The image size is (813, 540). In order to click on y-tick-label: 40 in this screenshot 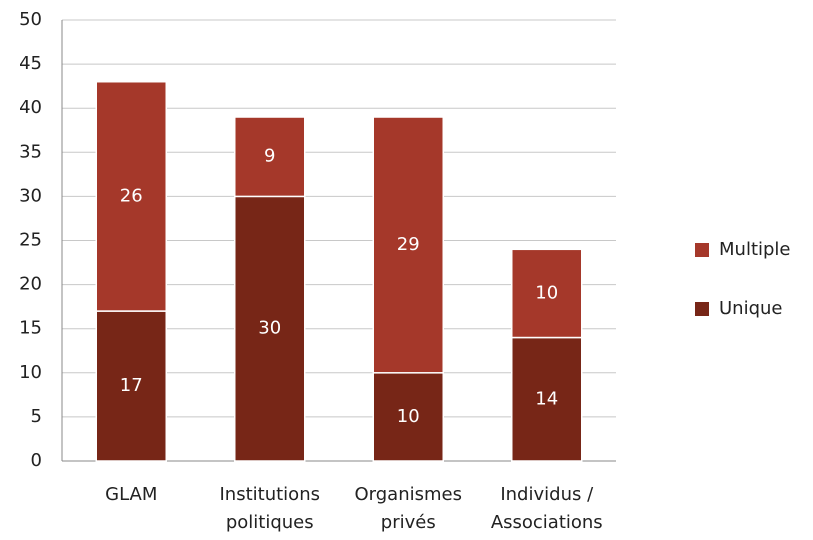, I will do `click(30, 107)`.